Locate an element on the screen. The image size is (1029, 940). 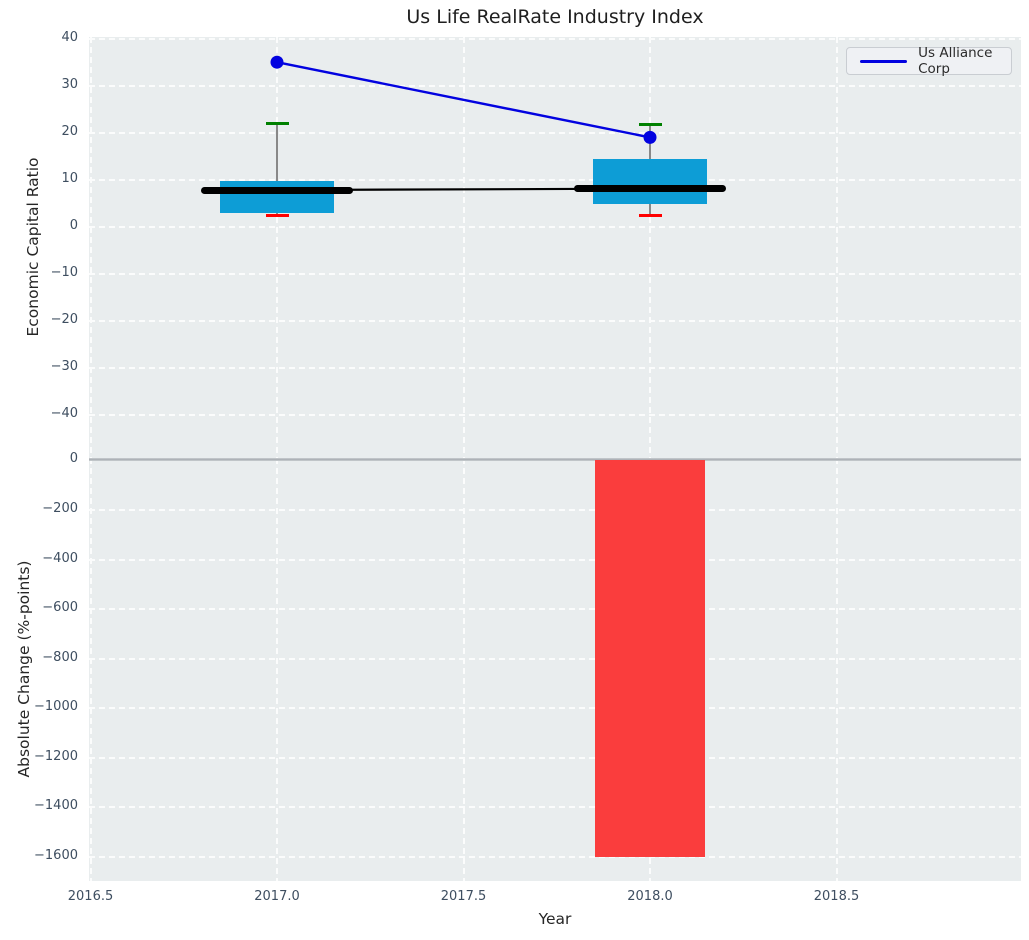
chart-title: Us Life RealRate Industry Index is located at coordinates (555, 17).